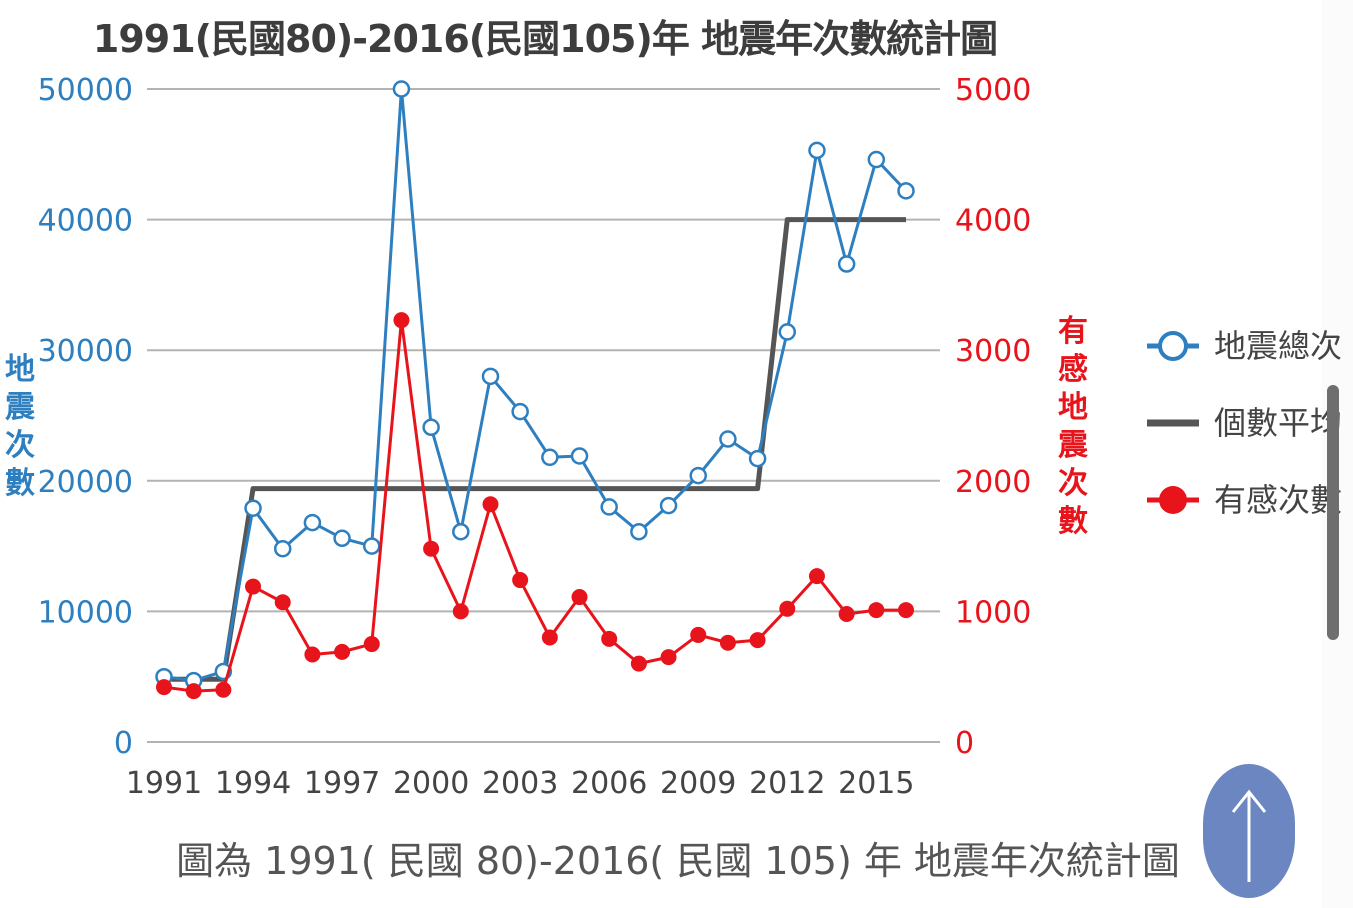 The image size is (1353, 908). Describe the element at coordinates (164, 783) in the screenshot. I see `x-tick-label: 1991` at that location.